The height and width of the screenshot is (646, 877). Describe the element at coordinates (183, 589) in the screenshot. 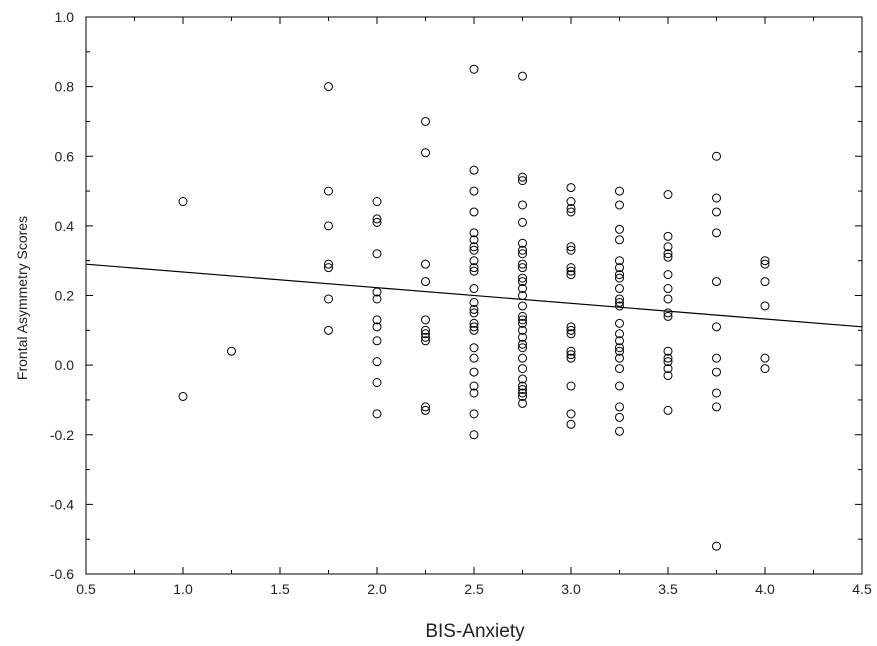

I see `x-tick-label: 1.0` at that location.